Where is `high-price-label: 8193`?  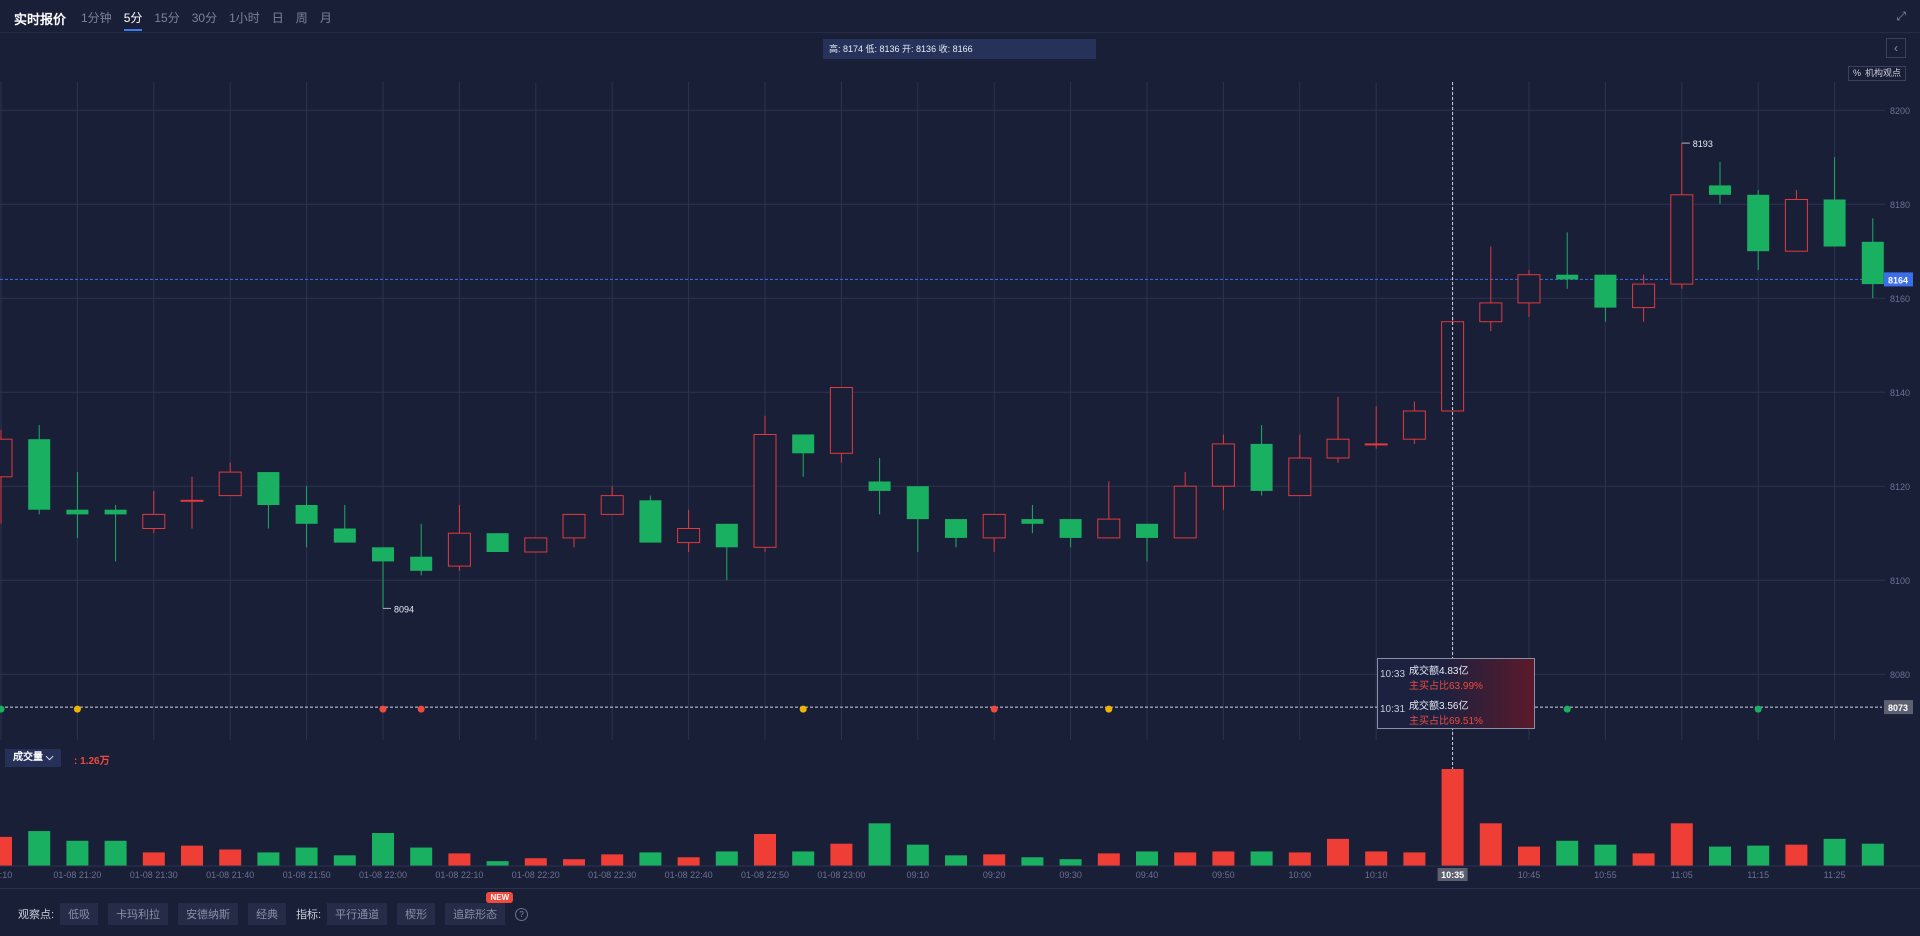
high-price-label: 8193 is located at coordinates (1703, 144).